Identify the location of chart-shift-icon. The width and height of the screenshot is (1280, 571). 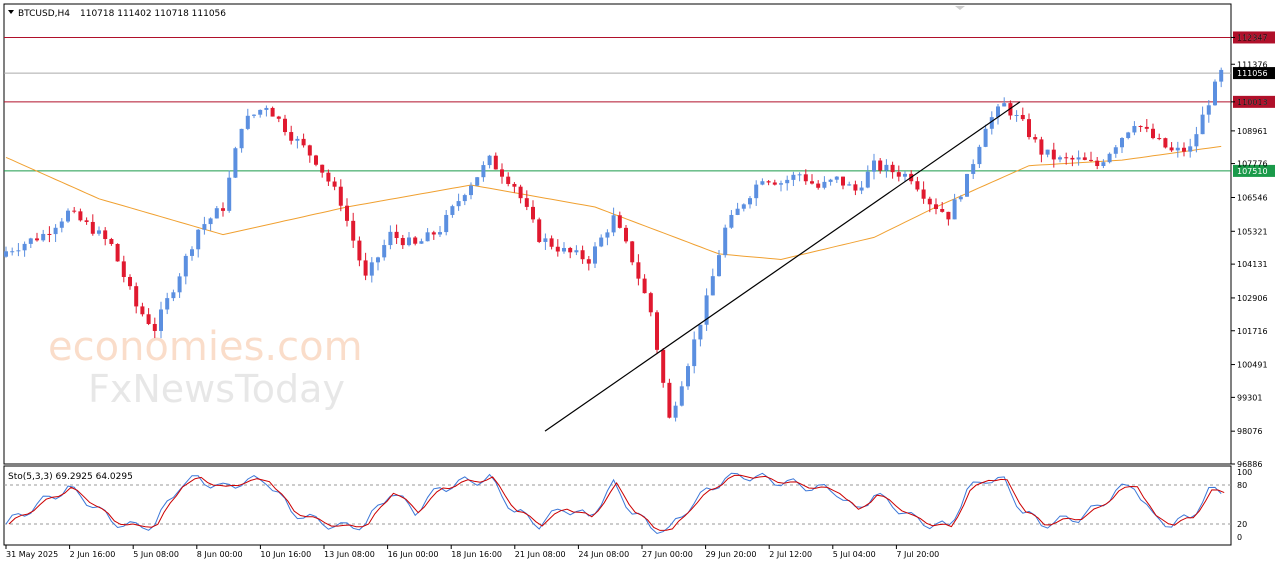
(960, 8).